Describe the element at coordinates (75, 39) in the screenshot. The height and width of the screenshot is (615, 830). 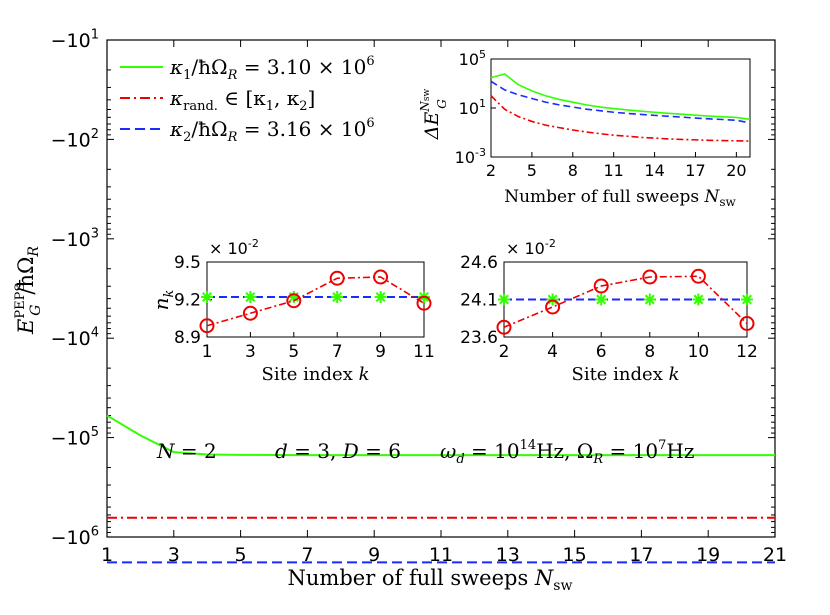
I see `main-y-tick-label: −101` at that location.